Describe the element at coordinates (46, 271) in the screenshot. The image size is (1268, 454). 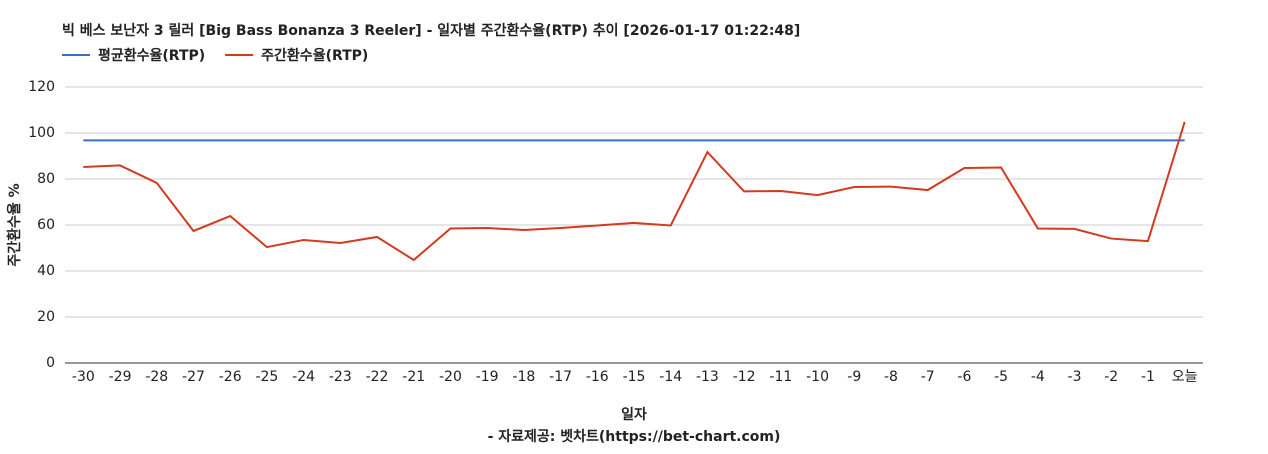
I see `y-tick-label: 40` at that location.